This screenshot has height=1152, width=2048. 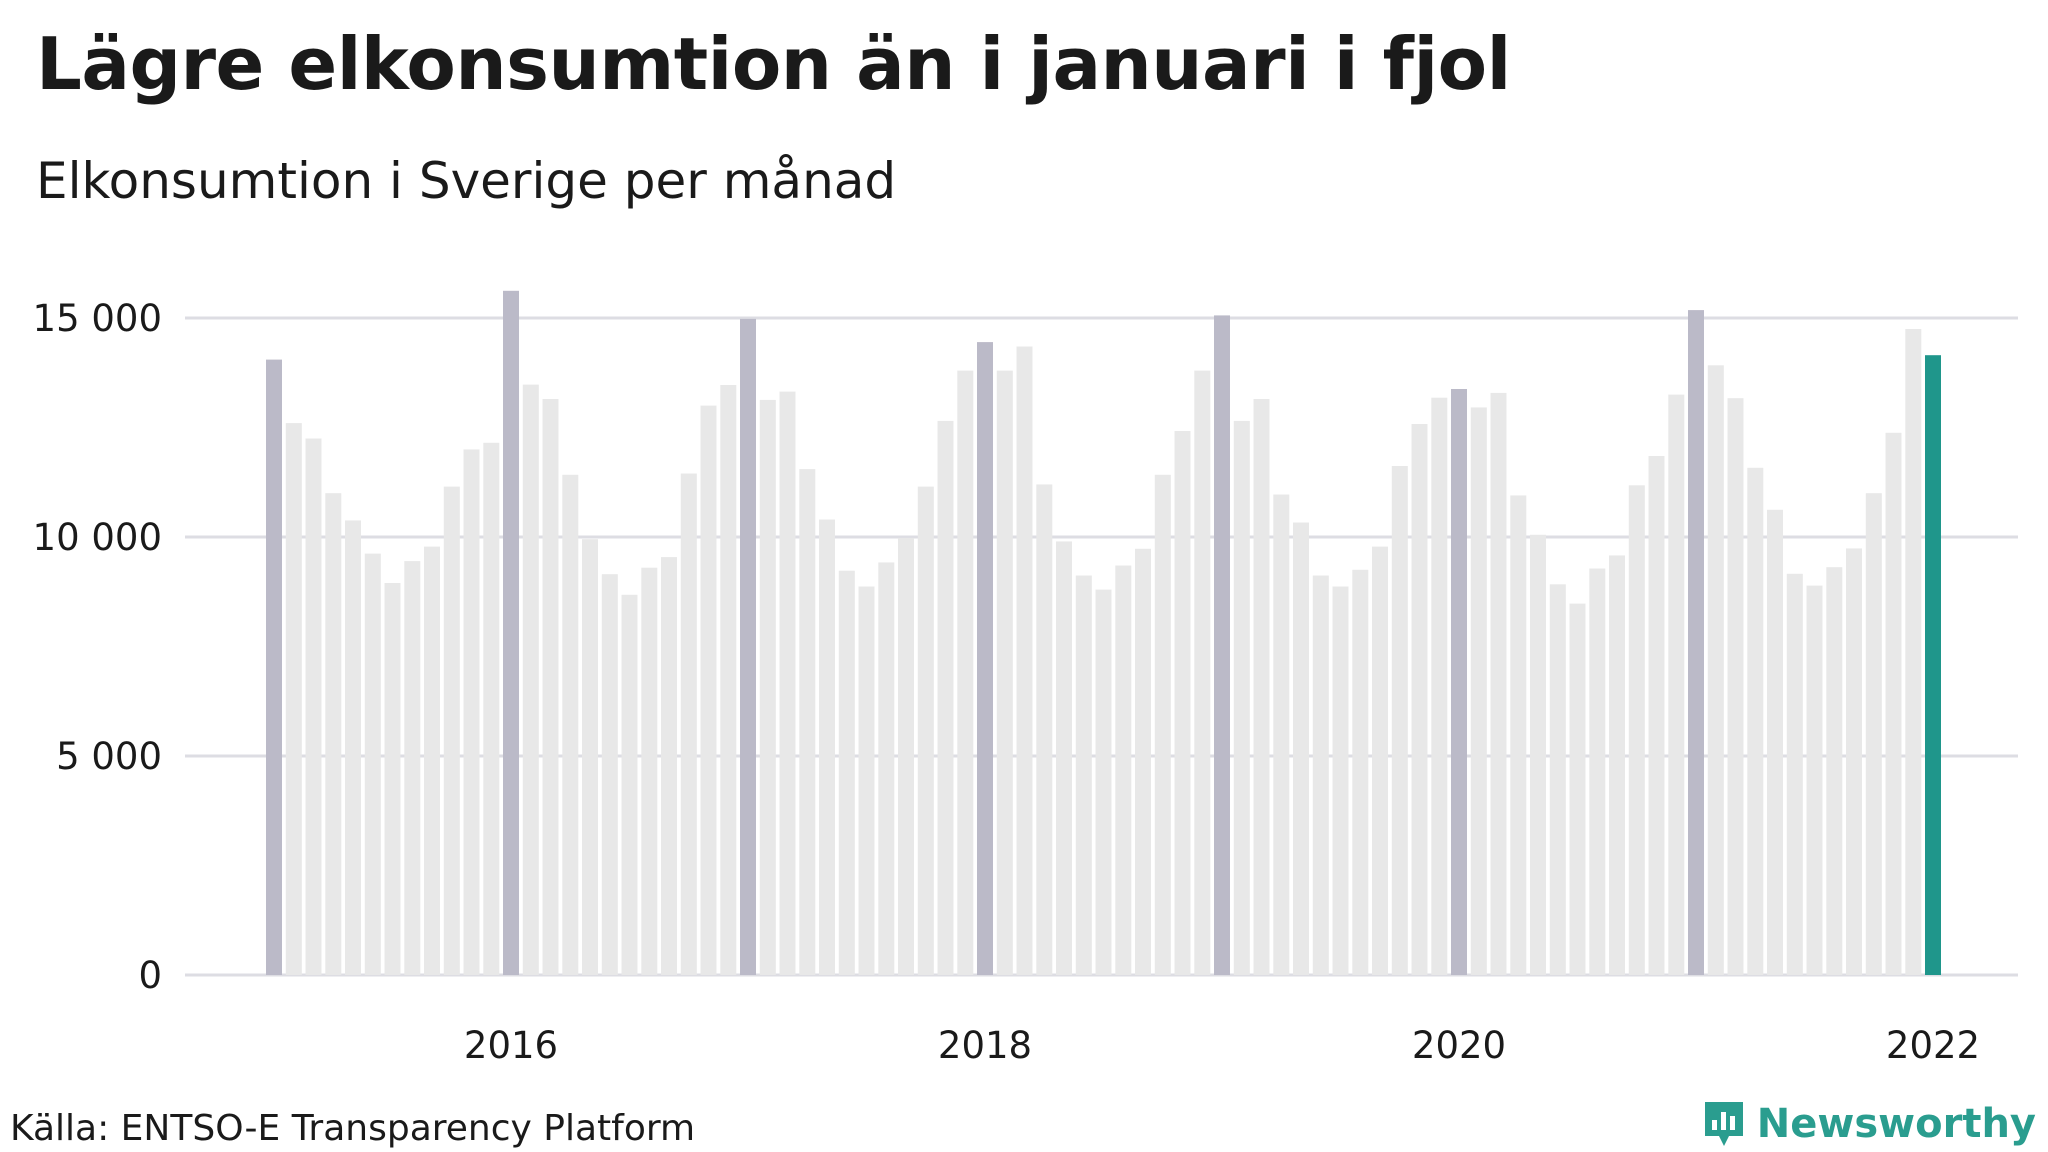 What do you see at coordinates (466, 181) in the screenshot?
I see `chart-subtitle: Elkonsumtion i Sverige per månad` at bounding box center [466, 181].